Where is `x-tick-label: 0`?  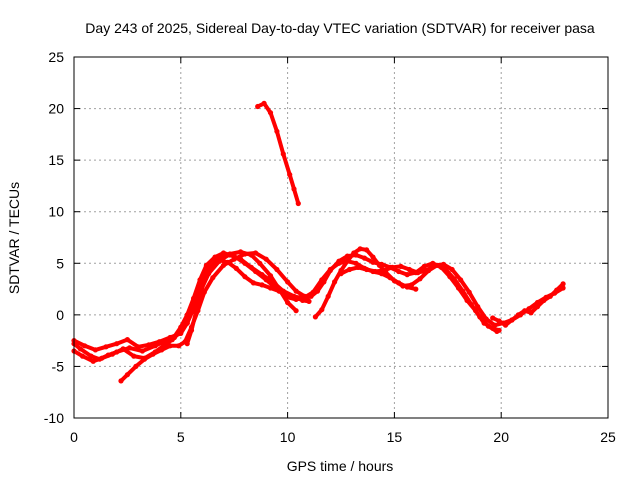
x-tick-label: 0 is located at coordinates (74, 437).